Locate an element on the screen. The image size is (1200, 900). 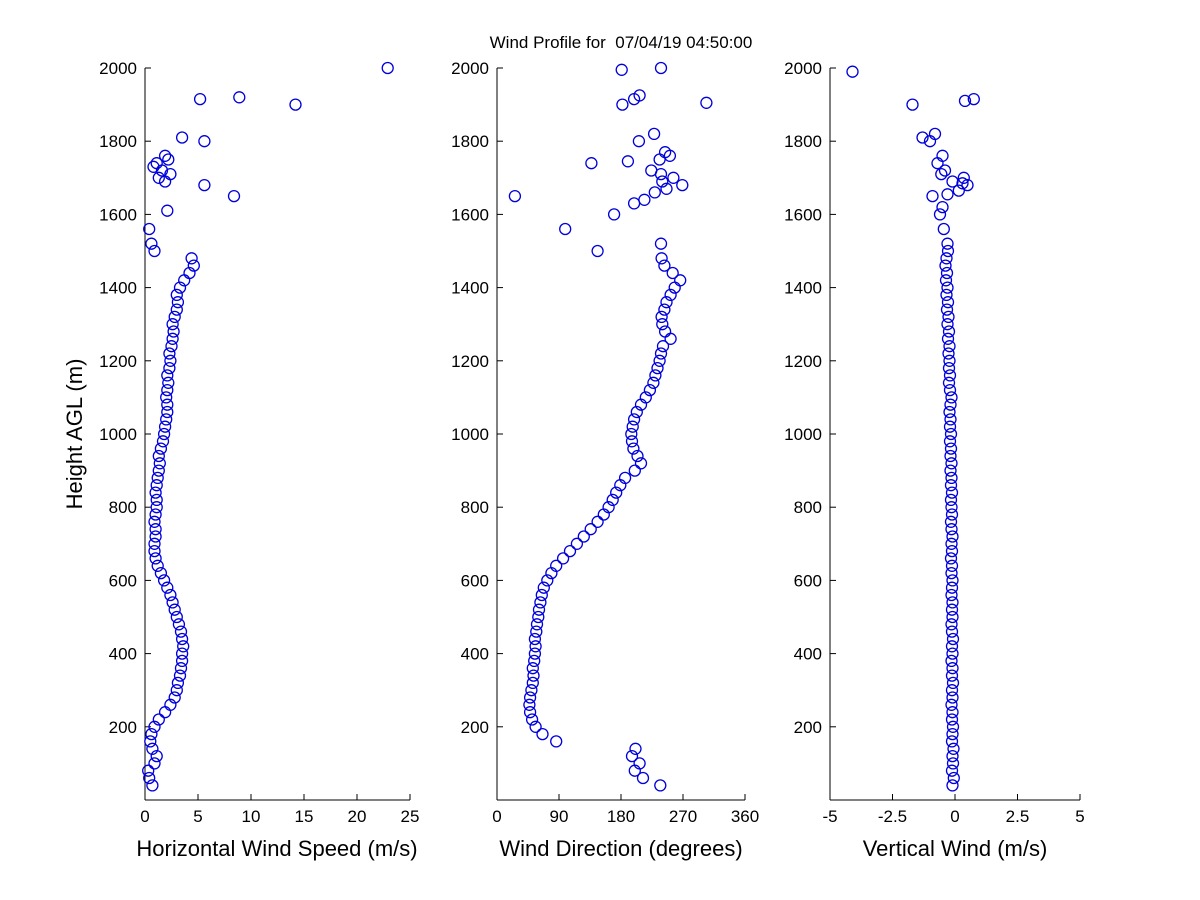
x-tick-label: 360 is located at coordinates (745, 816).